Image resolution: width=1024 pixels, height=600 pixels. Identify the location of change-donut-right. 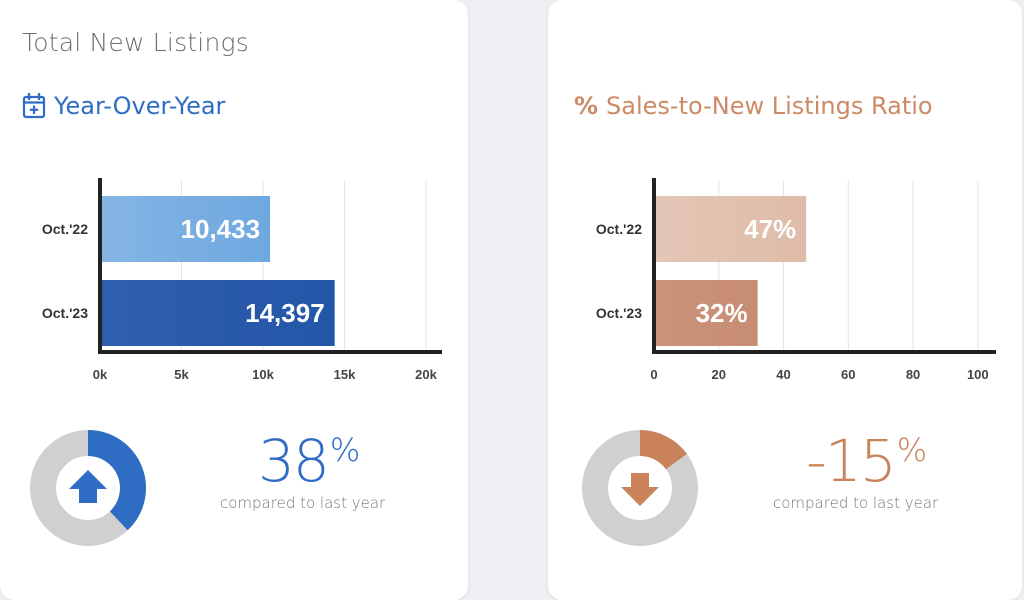
(640, 488).